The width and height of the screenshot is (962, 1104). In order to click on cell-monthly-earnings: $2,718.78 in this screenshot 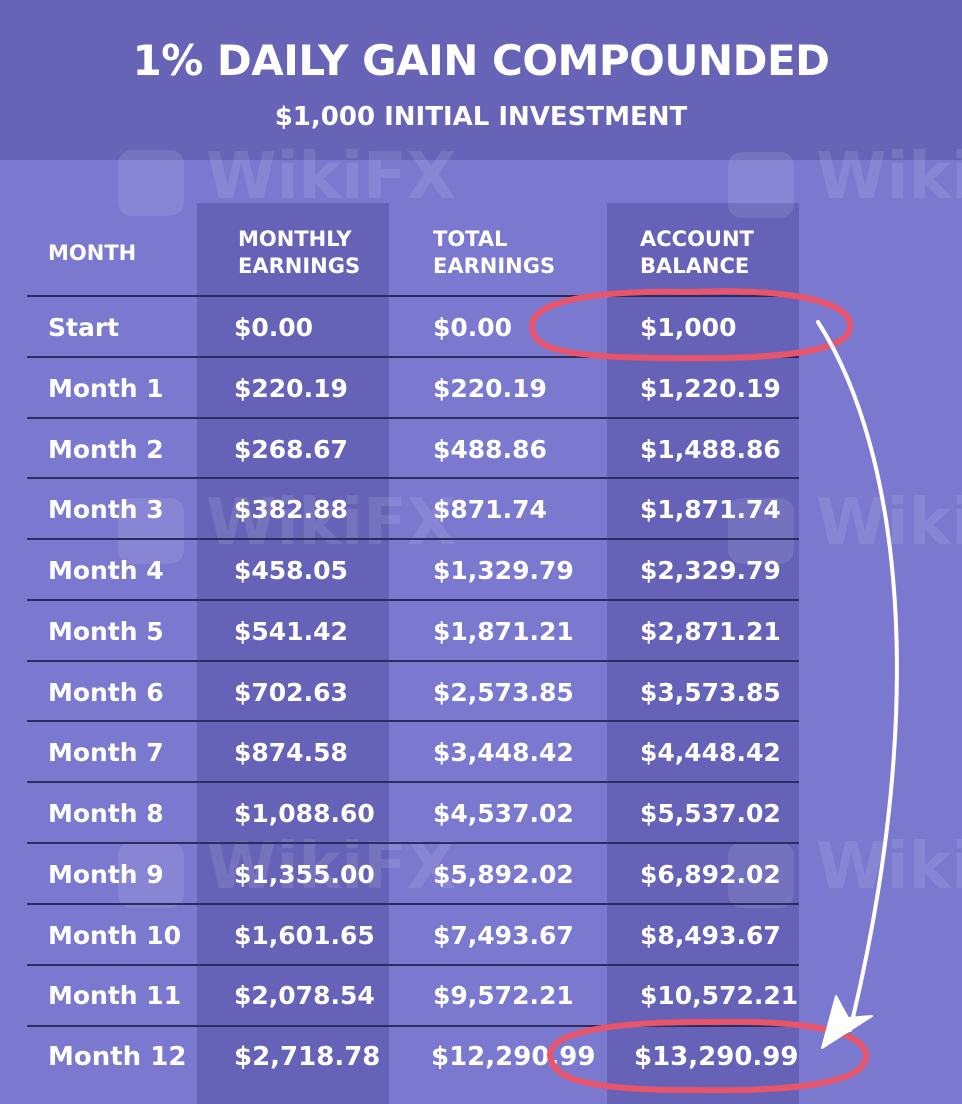, I will do `click(307, 1057)`.